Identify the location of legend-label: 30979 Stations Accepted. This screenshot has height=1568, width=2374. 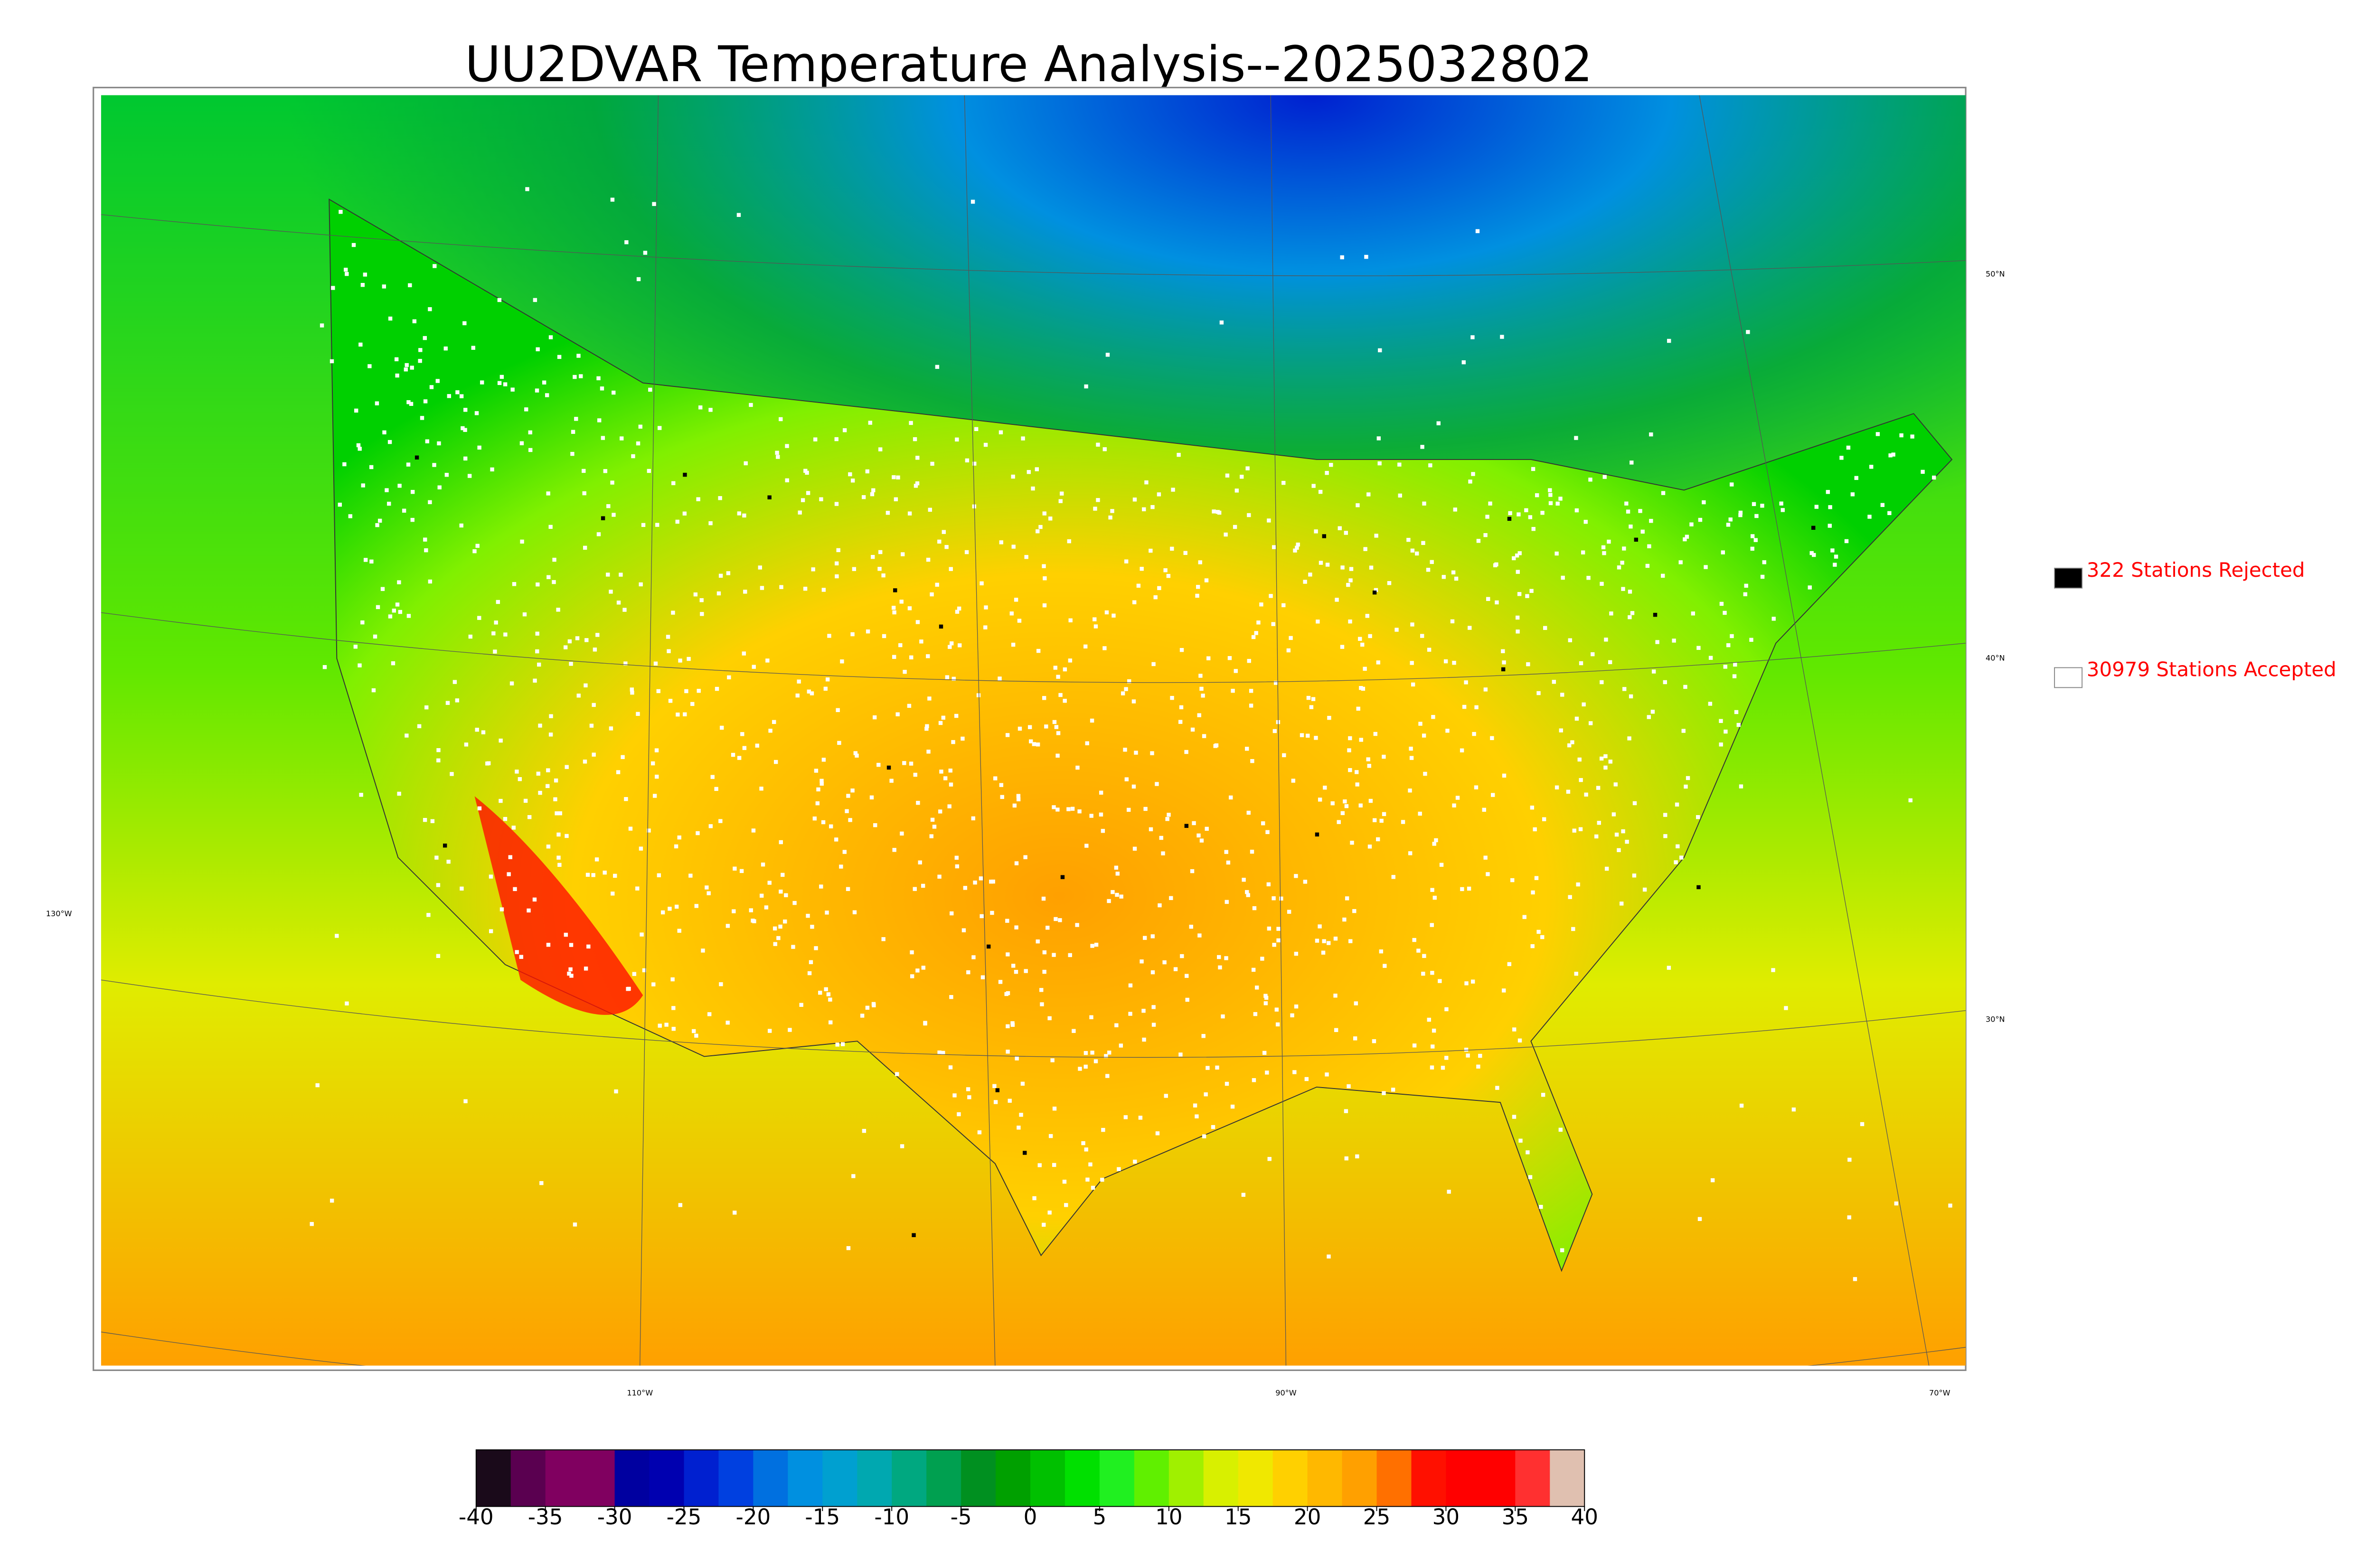
(2211, 669).